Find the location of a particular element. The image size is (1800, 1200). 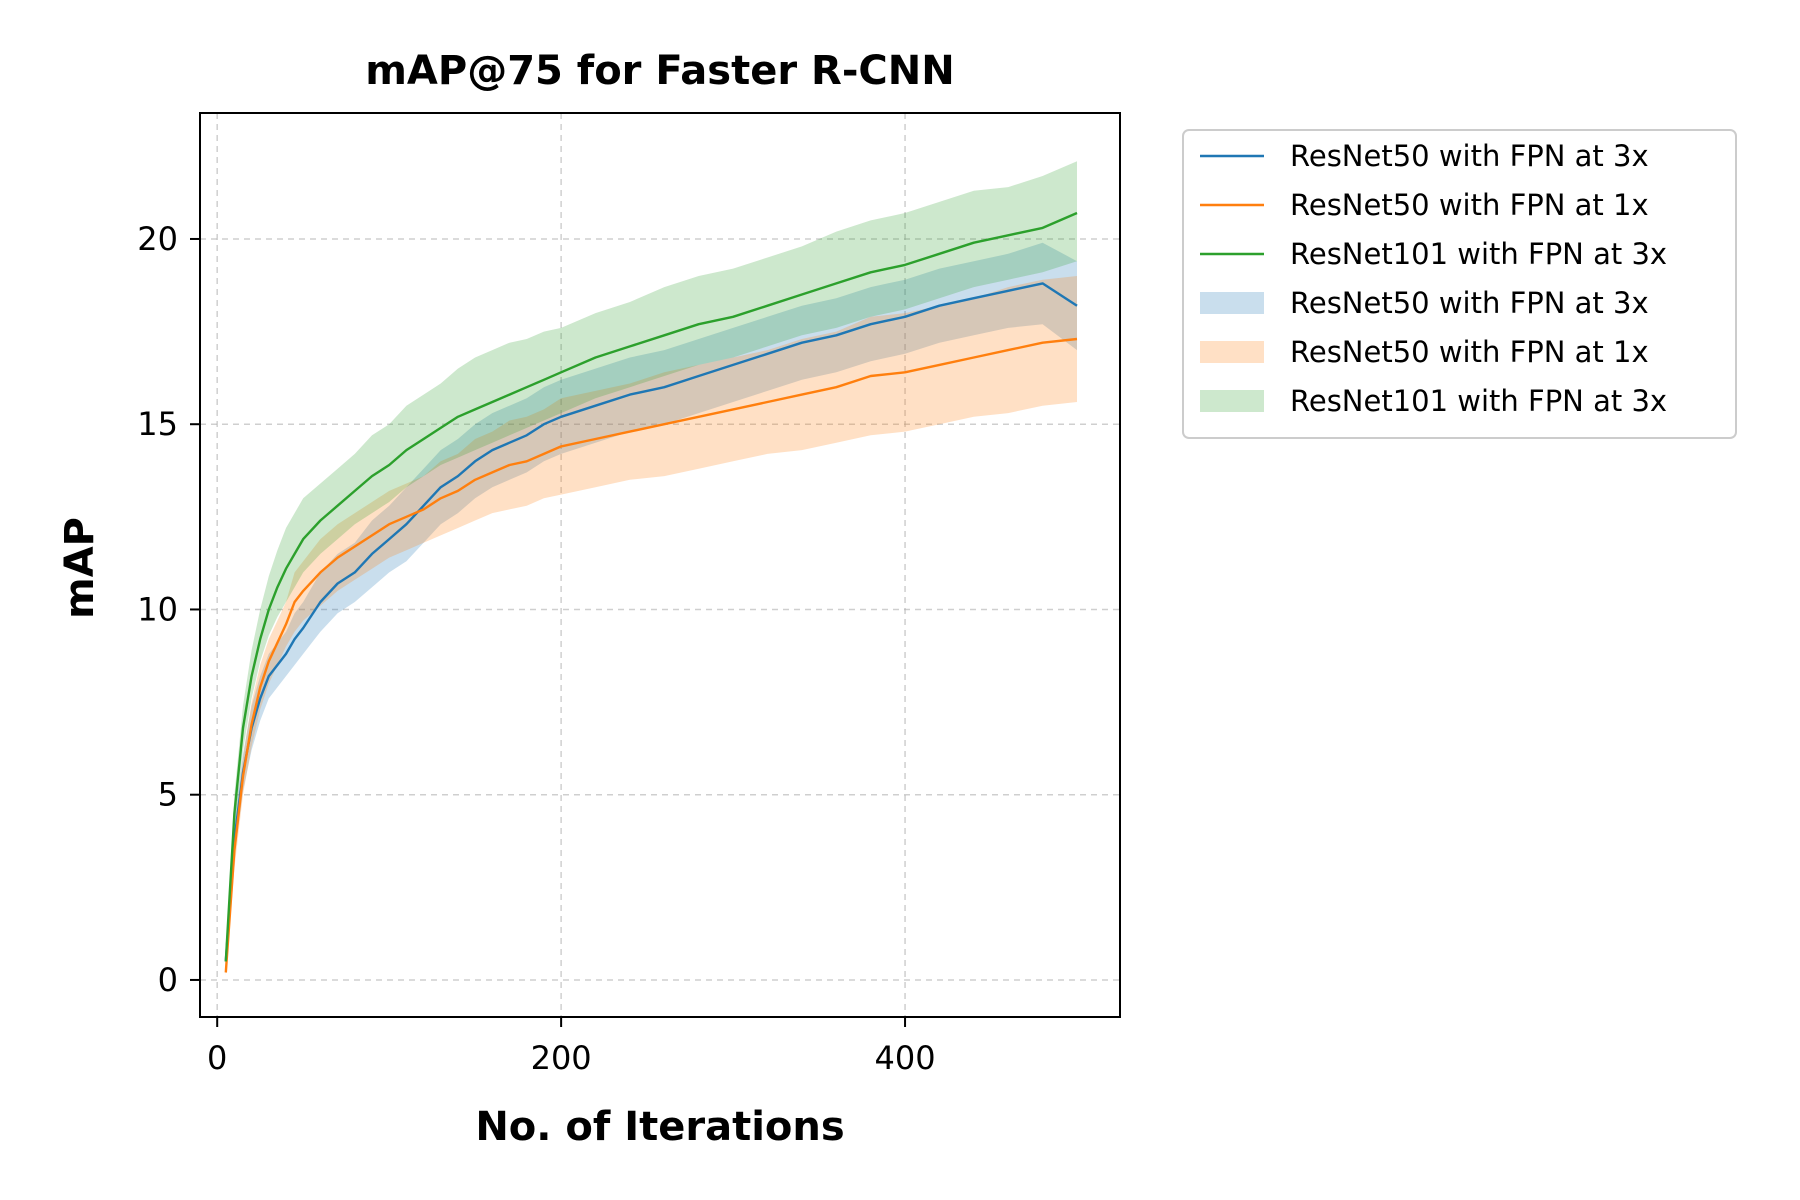

legend-label-1: ResNet50 with FPN at 1x is located at coordinates (1469, 205).